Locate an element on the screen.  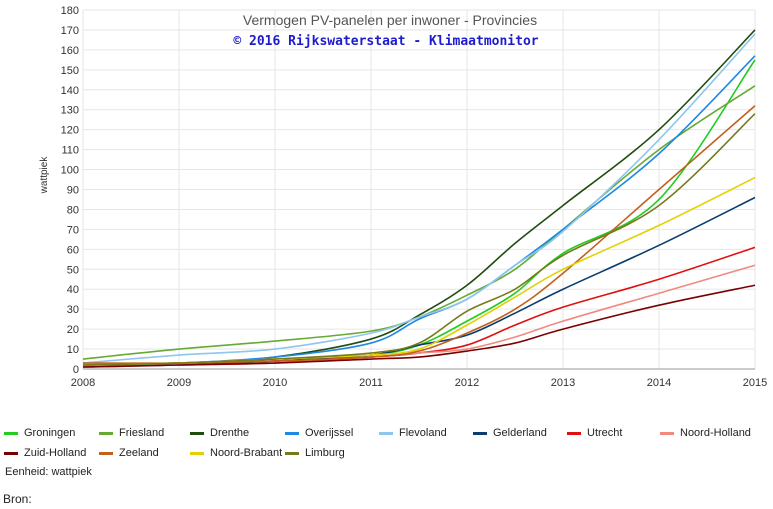
chart-subtitle: © 2016 Rijkswaterstaat - Klimaatmonitor is located at coordinates (385, 41).